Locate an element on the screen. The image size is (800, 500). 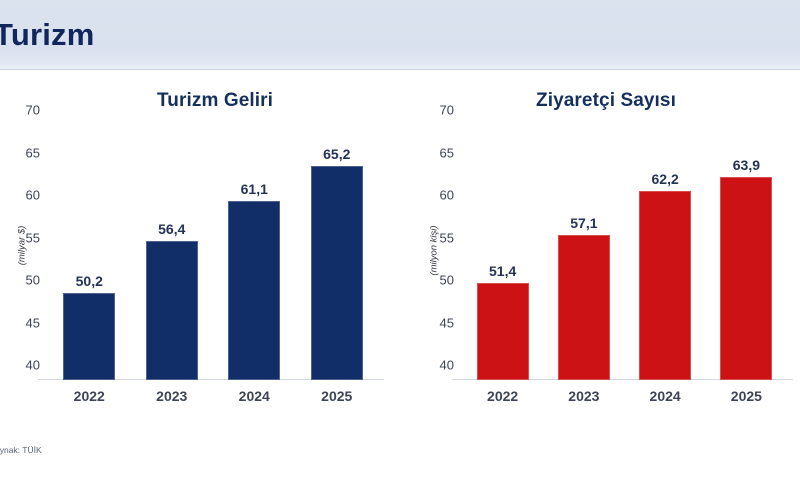
bar-slot: 65,2 is located at coordinates (336, 252).